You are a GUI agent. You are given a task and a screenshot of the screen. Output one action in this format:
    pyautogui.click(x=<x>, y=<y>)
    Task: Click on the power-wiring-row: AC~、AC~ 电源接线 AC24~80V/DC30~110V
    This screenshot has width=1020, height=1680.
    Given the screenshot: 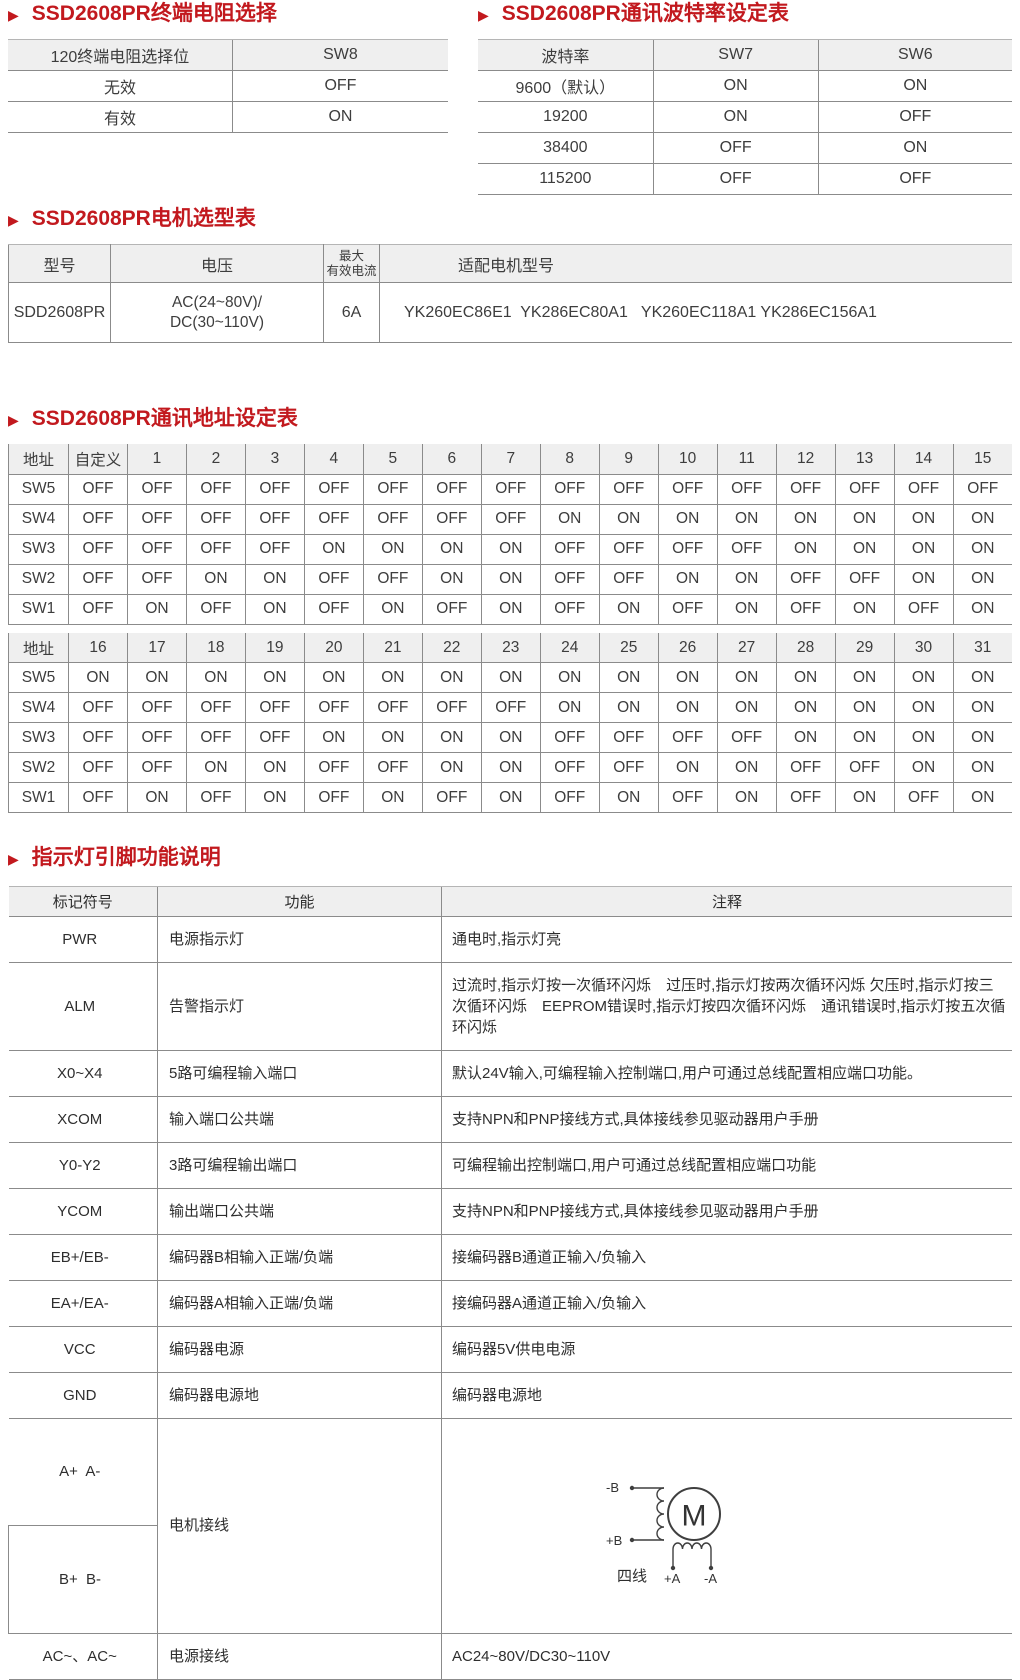 What is the action you would take?
    pyautogui.click(x=510, y=1656)
    